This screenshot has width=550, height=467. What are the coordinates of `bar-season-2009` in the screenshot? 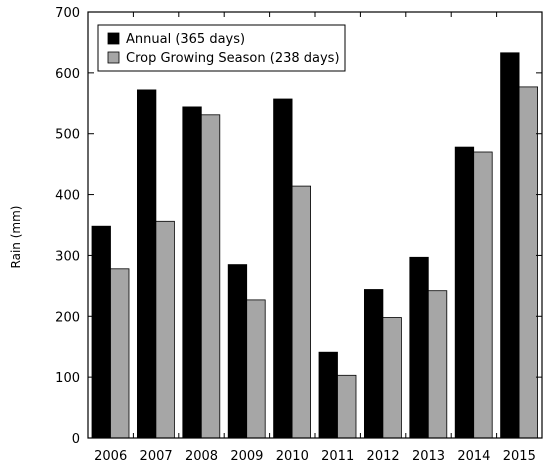 It's located at (256, 369).